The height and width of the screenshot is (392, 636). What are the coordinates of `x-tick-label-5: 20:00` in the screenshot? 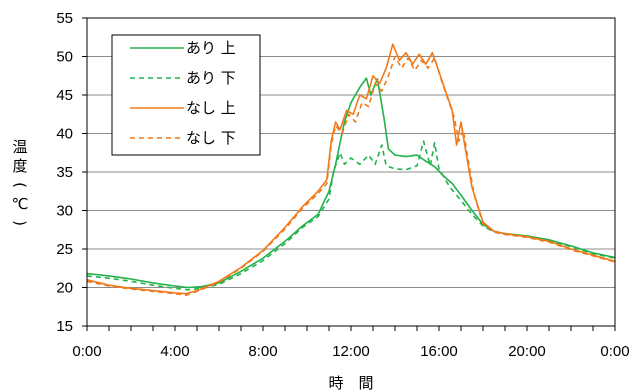 It's located at (527, 351).